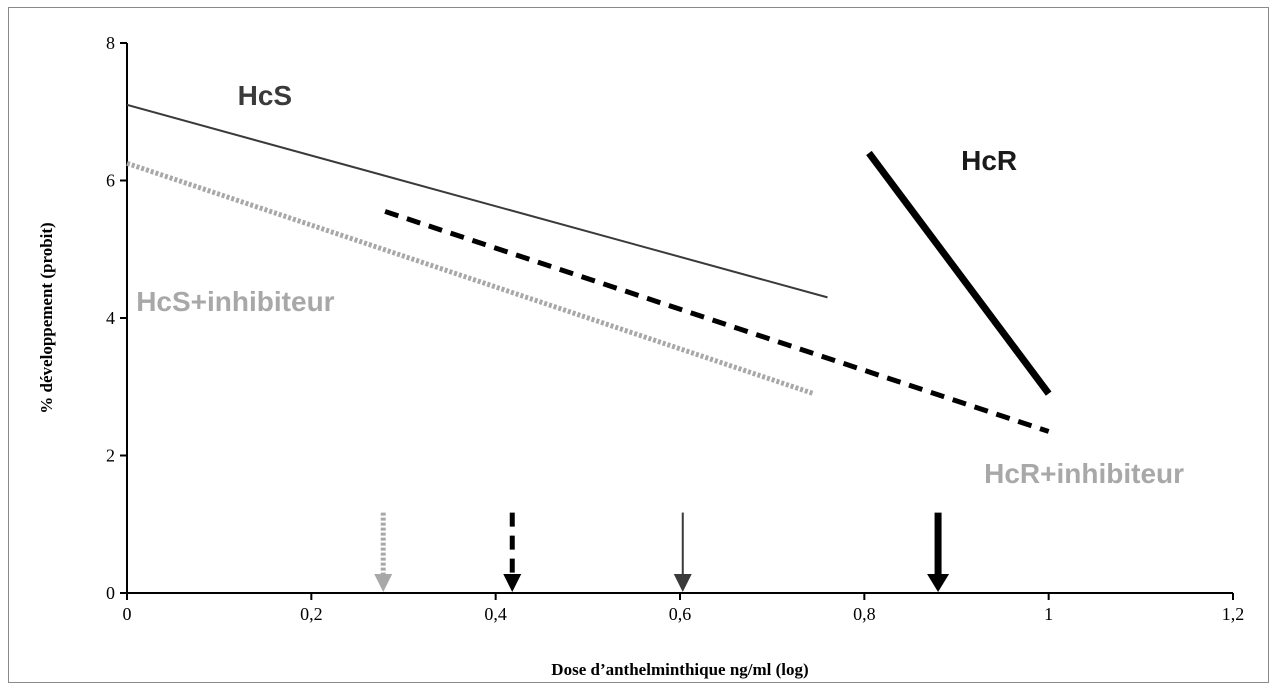  I want to click on threshold-arrow-dotted, so click(383, 552).